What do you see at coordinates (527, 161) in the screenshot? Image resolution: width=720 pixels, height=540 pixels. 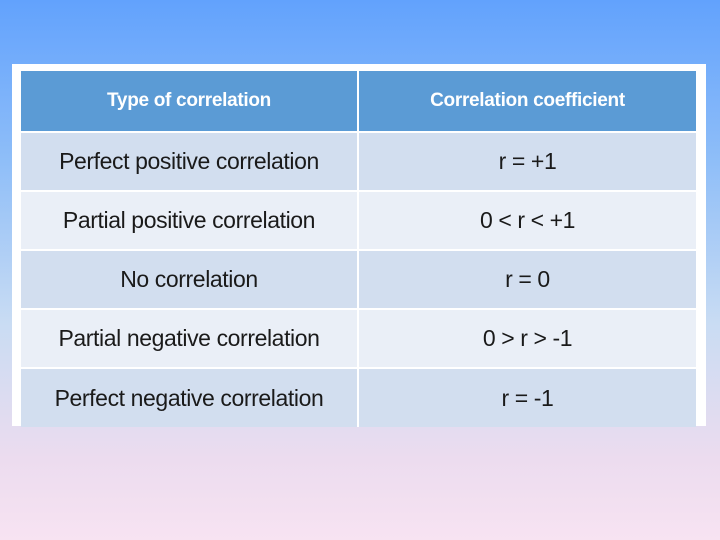 I see `cell-coefficient: r = +1` at bounding box center [527, 161].